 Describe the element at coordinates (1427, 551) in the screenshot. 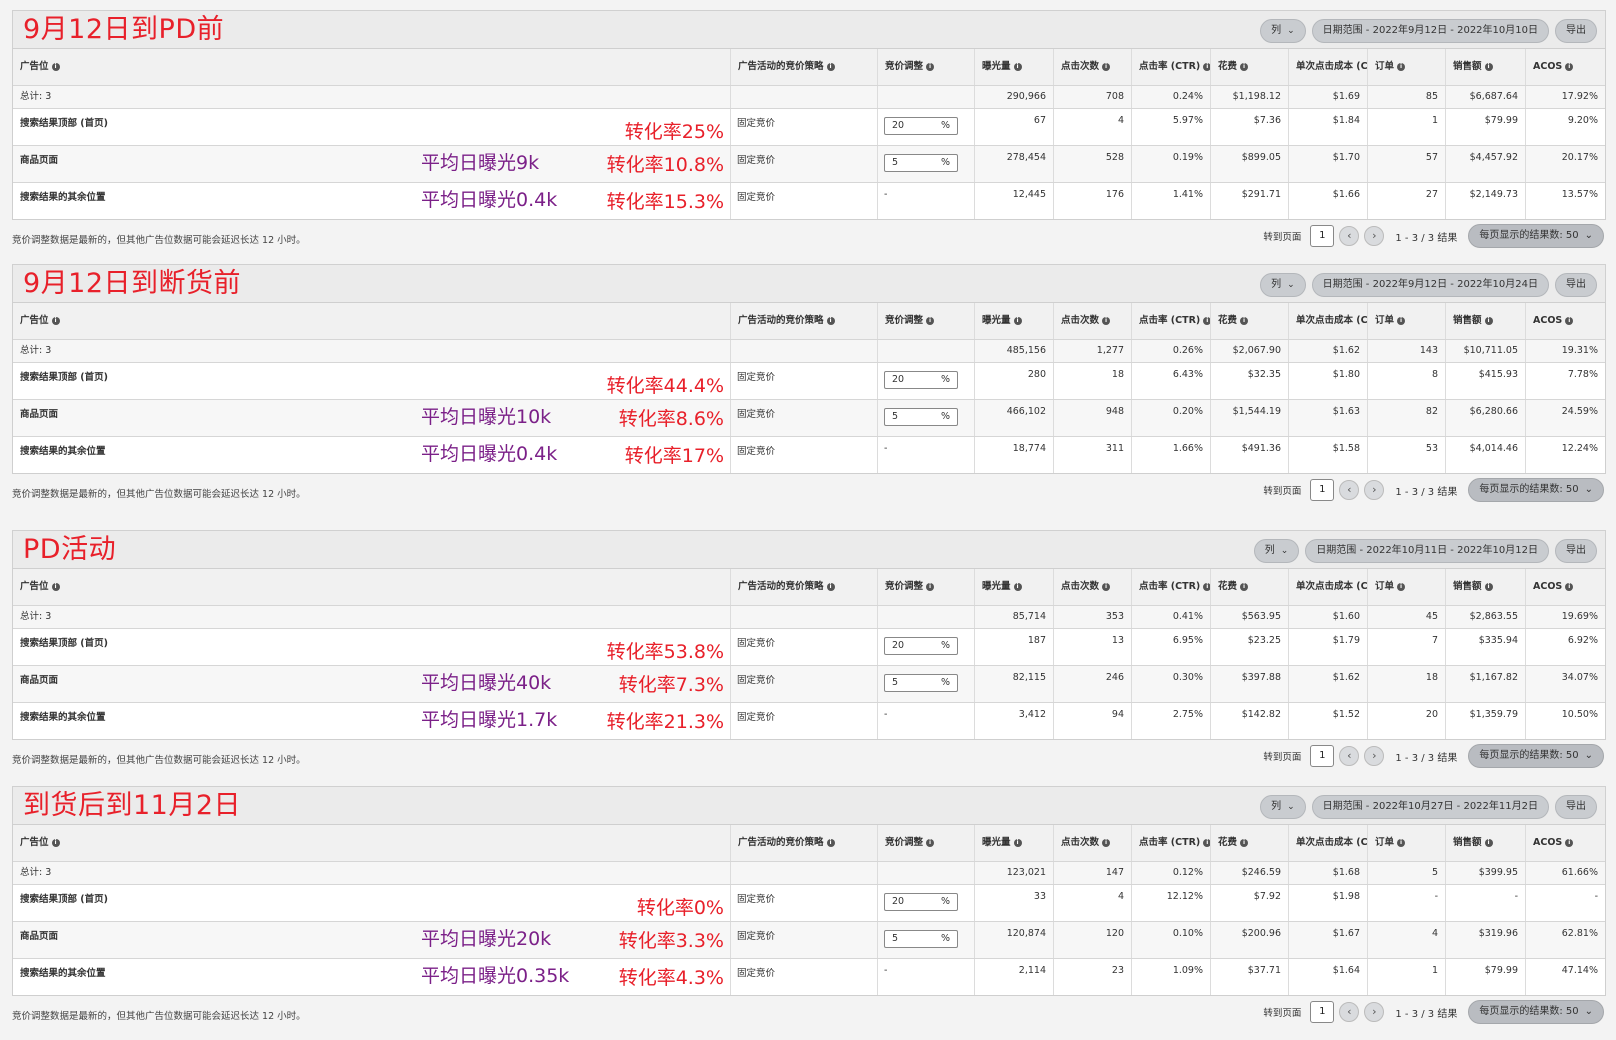

I see `date-range-button: 日期范围 - 2022年10月11日 - 2022年10月12日` at that location.